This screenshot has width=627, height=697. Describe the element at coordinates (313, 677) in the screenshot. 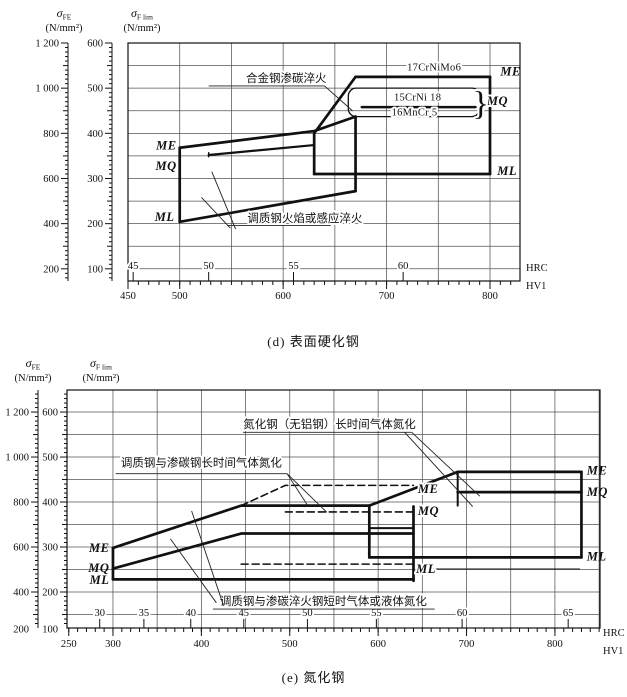

I see `caption-chart-e: (e) 氮化钢` at that location.